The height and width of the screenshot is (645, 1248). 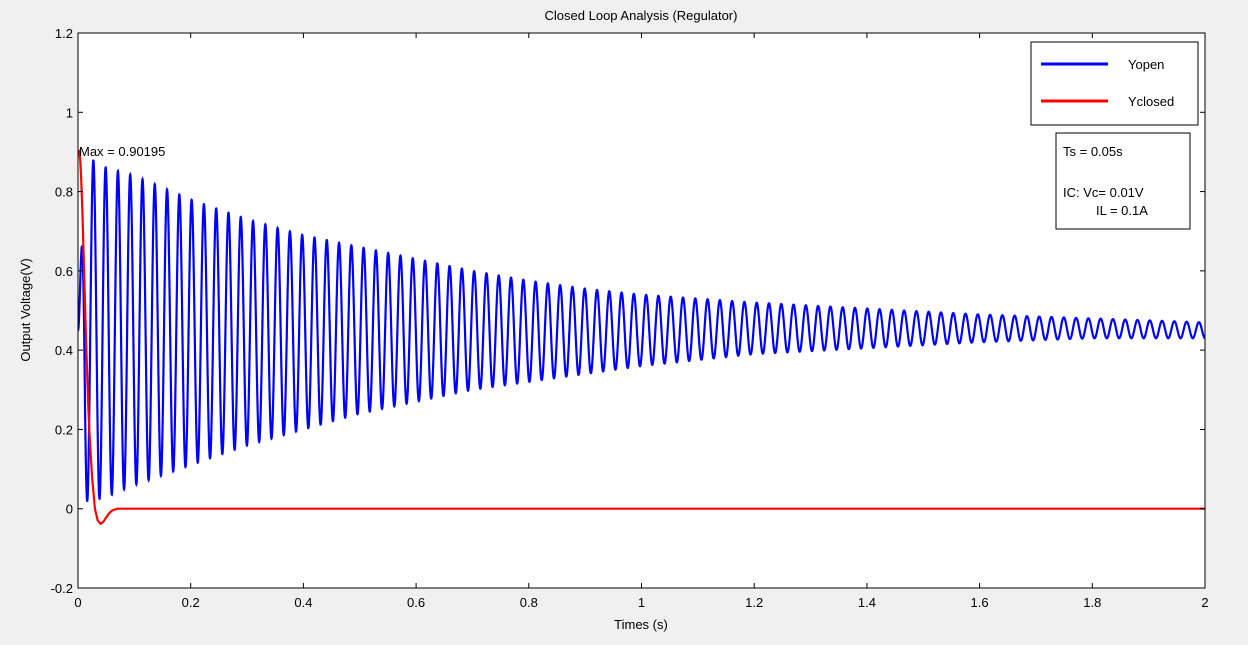 I want to click on info-ic-il: IL = 0.1A, so click(x=1122, y=210).